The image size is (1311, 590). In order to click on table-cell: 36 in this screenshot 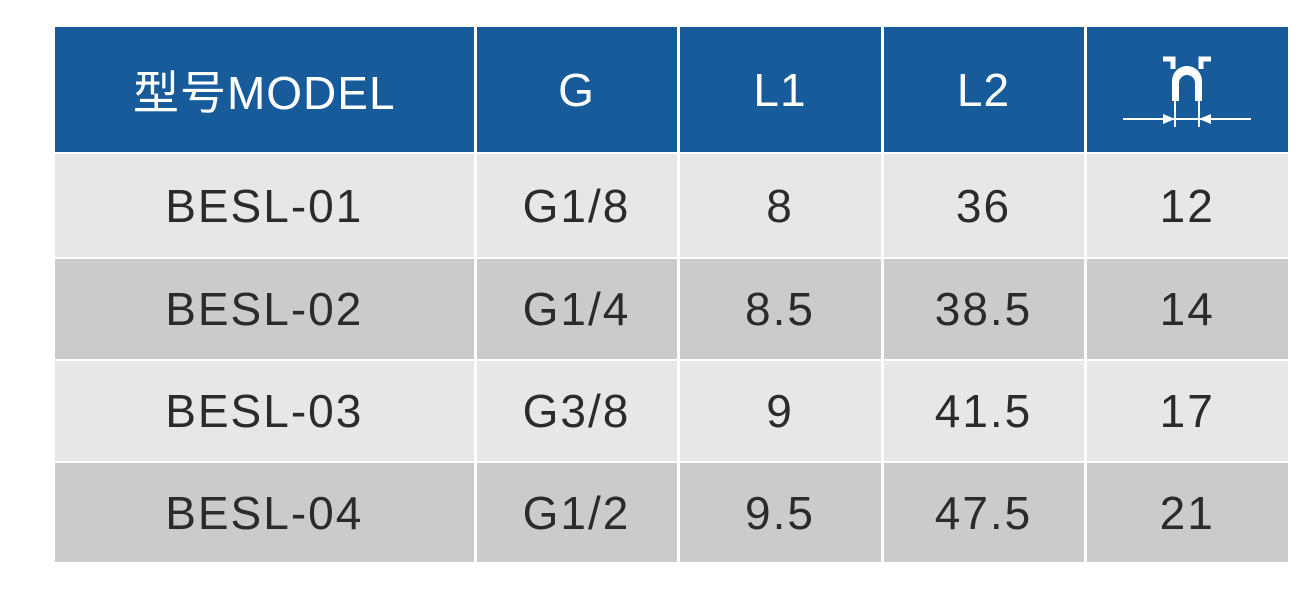, I will do `click(983, 205)`.